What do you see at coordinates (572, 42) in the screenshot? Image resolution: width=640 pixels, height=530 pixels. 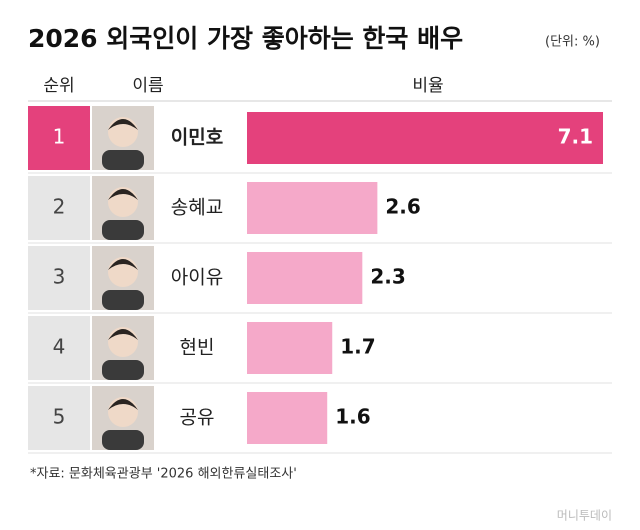 I see `unit-label: (단위: %)` at bounding box center [572, 42].